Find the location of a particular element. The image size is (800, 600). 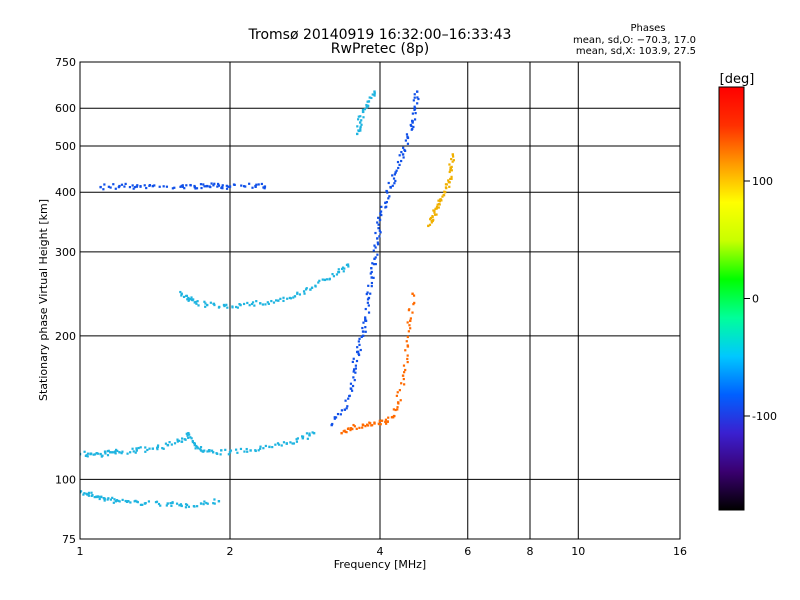

x-tick-label: 4 is located at coordinates (380, 551).